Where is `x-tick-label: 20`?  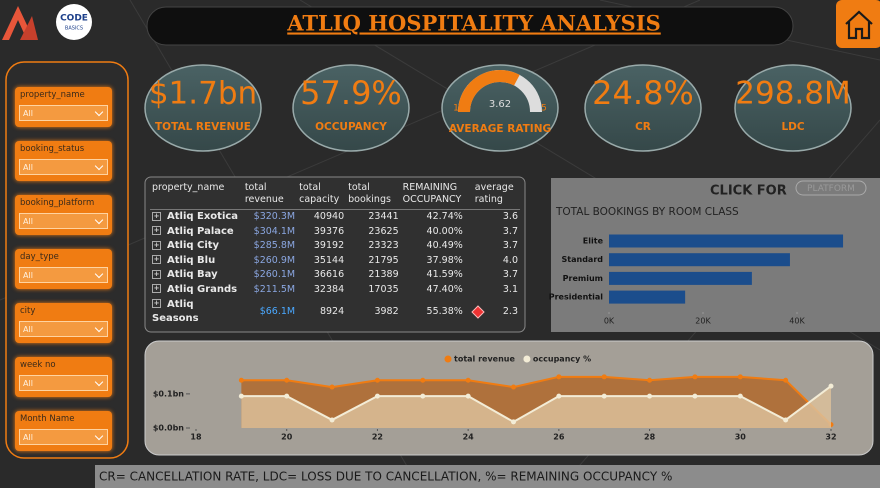
x-tick-label: 20 is located at coordinates (287, 437).